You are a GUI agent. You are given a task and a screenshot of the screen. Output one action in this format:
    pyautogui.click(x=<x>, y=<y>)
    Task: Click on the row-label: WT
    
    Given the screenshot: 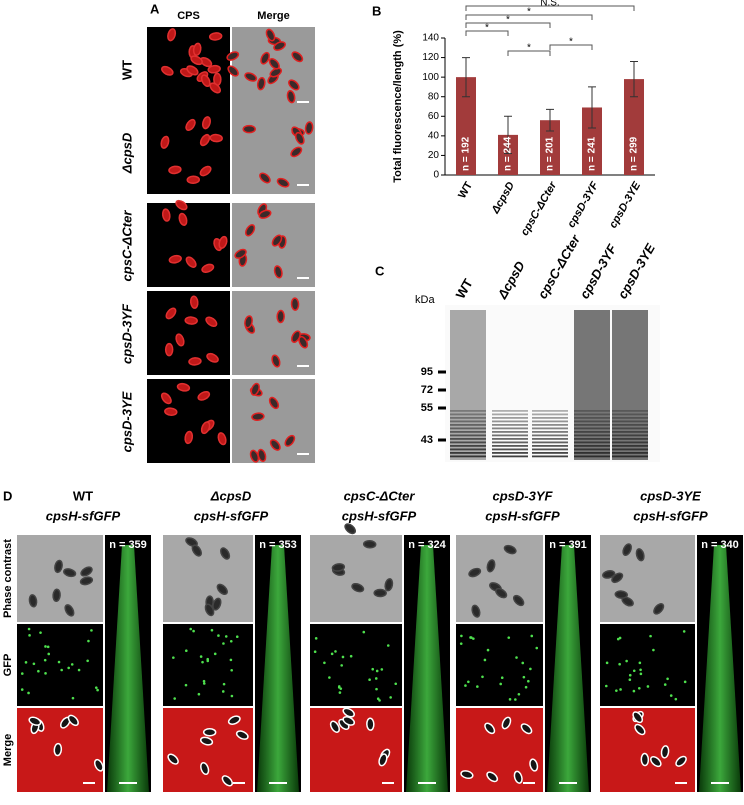 What is the action you would take?
    pyautogui.click(x=126, y=70)
    